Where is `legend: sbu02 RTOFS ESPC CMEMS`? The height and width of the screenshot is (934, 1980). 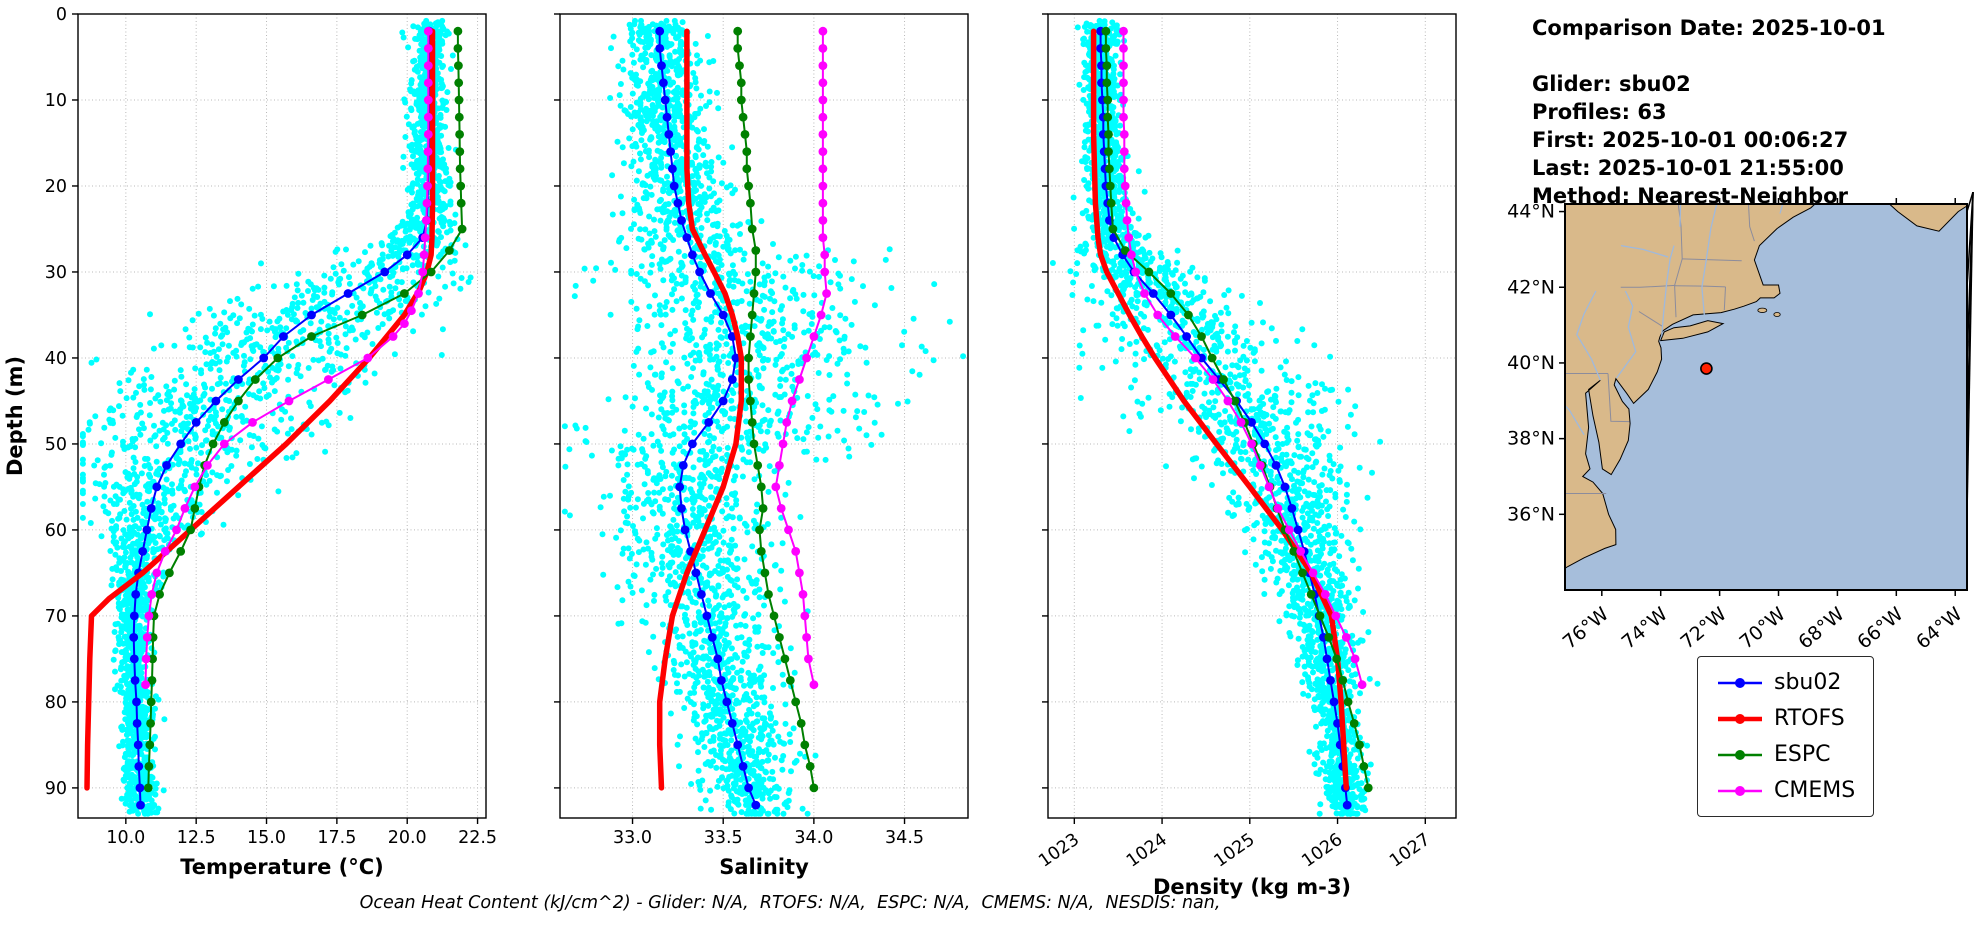 legend: sbu02 RTOFS ESPC CMEMS is located at coordinates (1786, 736).